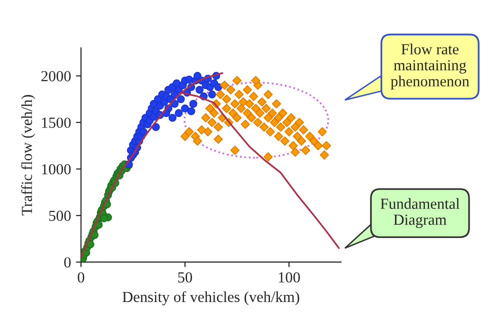 This screenshot has width=500, height=333. I want to click on y-tick-label: 500, so click(60, 215).